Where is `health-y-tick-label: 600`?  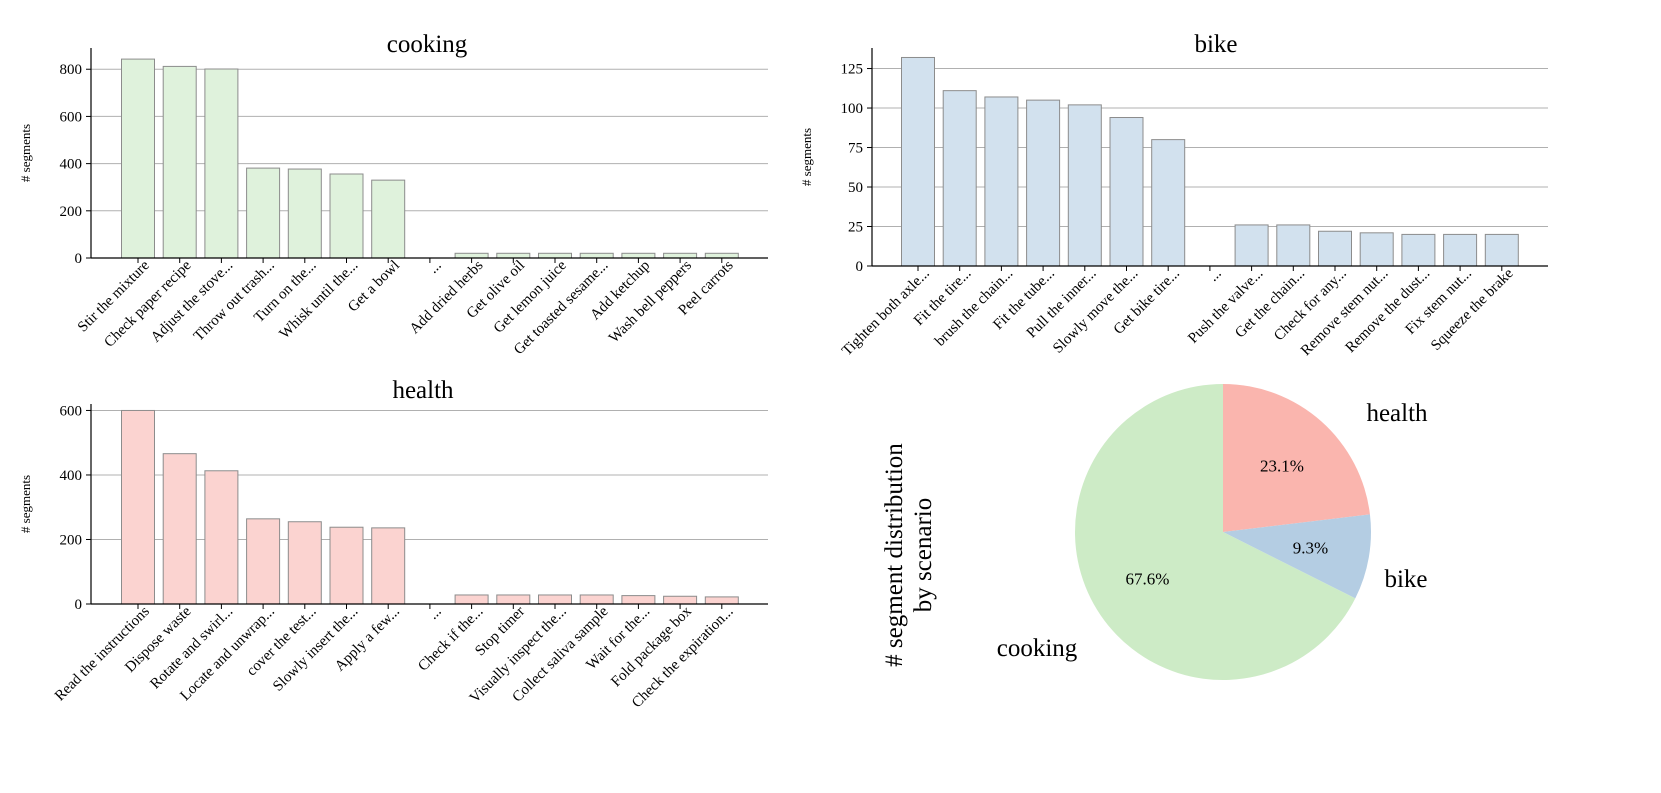
health-y-tick-label: 600 is located at coordinates (71, 411).